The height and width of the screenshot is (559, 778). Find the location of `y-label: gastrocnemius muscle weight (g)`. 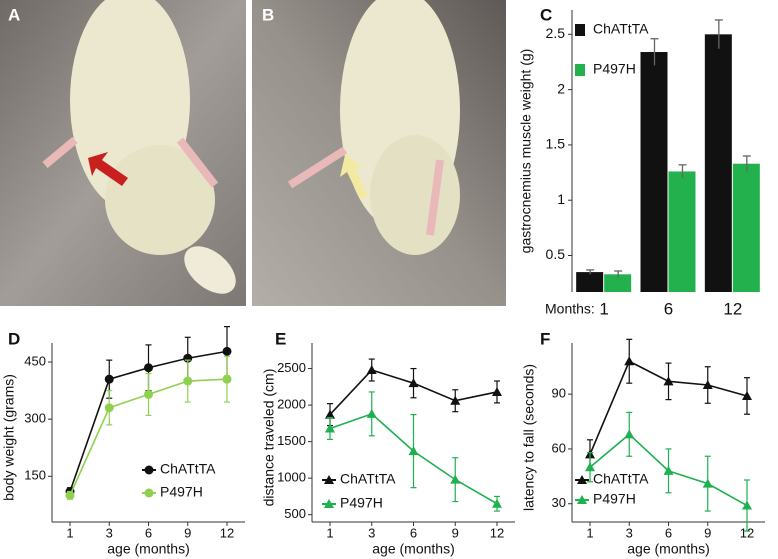

y-label: gastrocnemius muscle weight (g) is located at coordinates (526, 151).